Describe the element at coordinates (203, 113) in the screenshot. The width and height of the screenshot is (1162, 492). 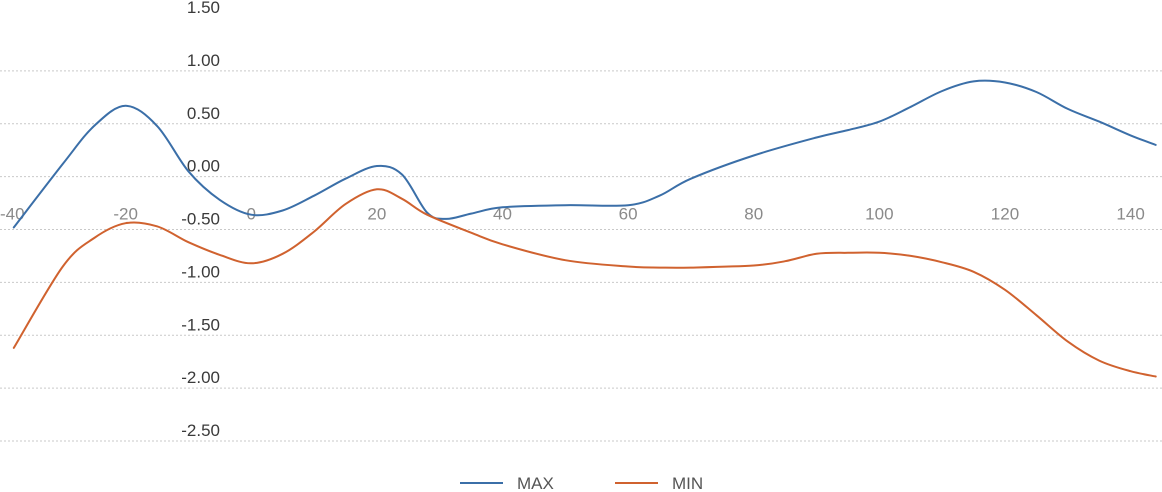
I see `y-tick-label: 0.50` at that location.